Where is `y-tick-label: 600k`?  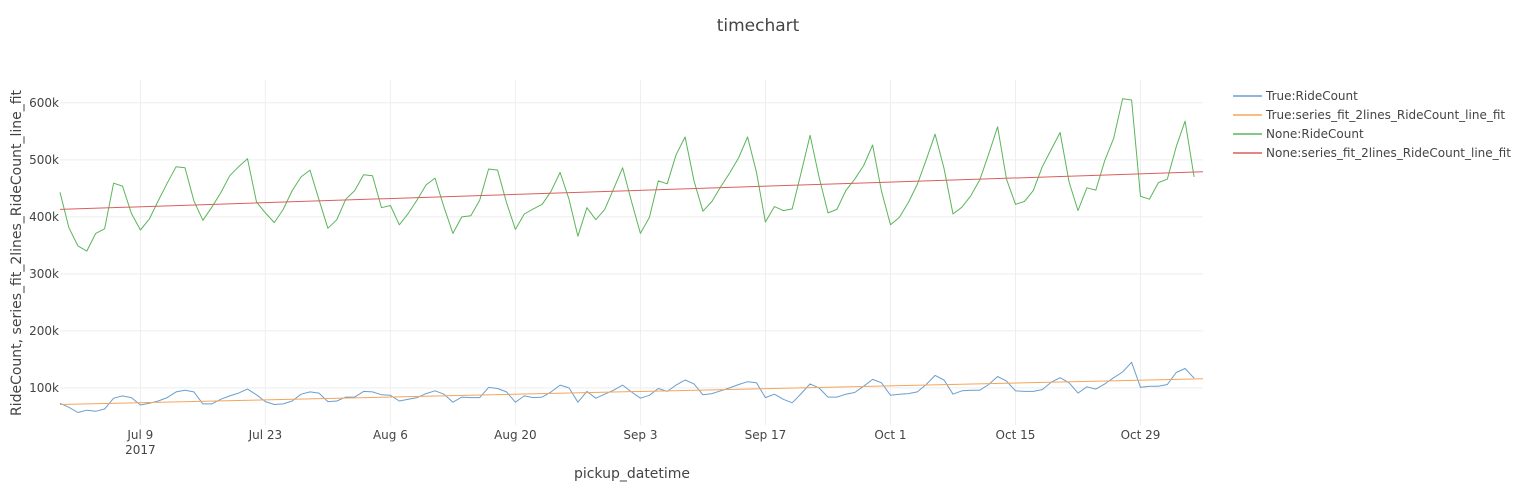 y-tick-label: 600k is located at coordinates (44, 103).